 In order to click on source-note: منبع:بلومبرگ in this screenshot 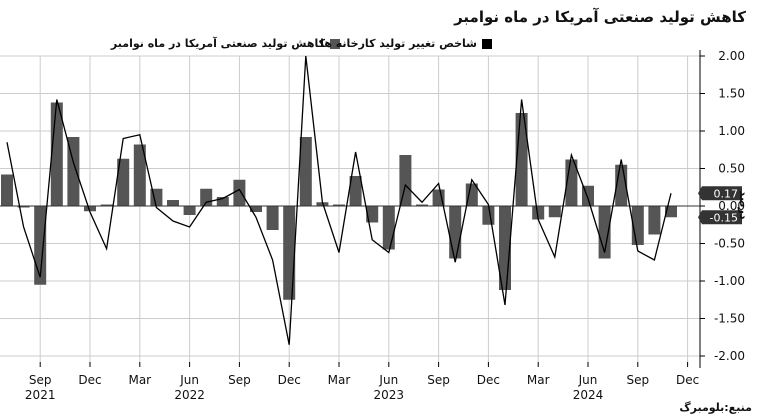, I will do `click(715, 407)`.